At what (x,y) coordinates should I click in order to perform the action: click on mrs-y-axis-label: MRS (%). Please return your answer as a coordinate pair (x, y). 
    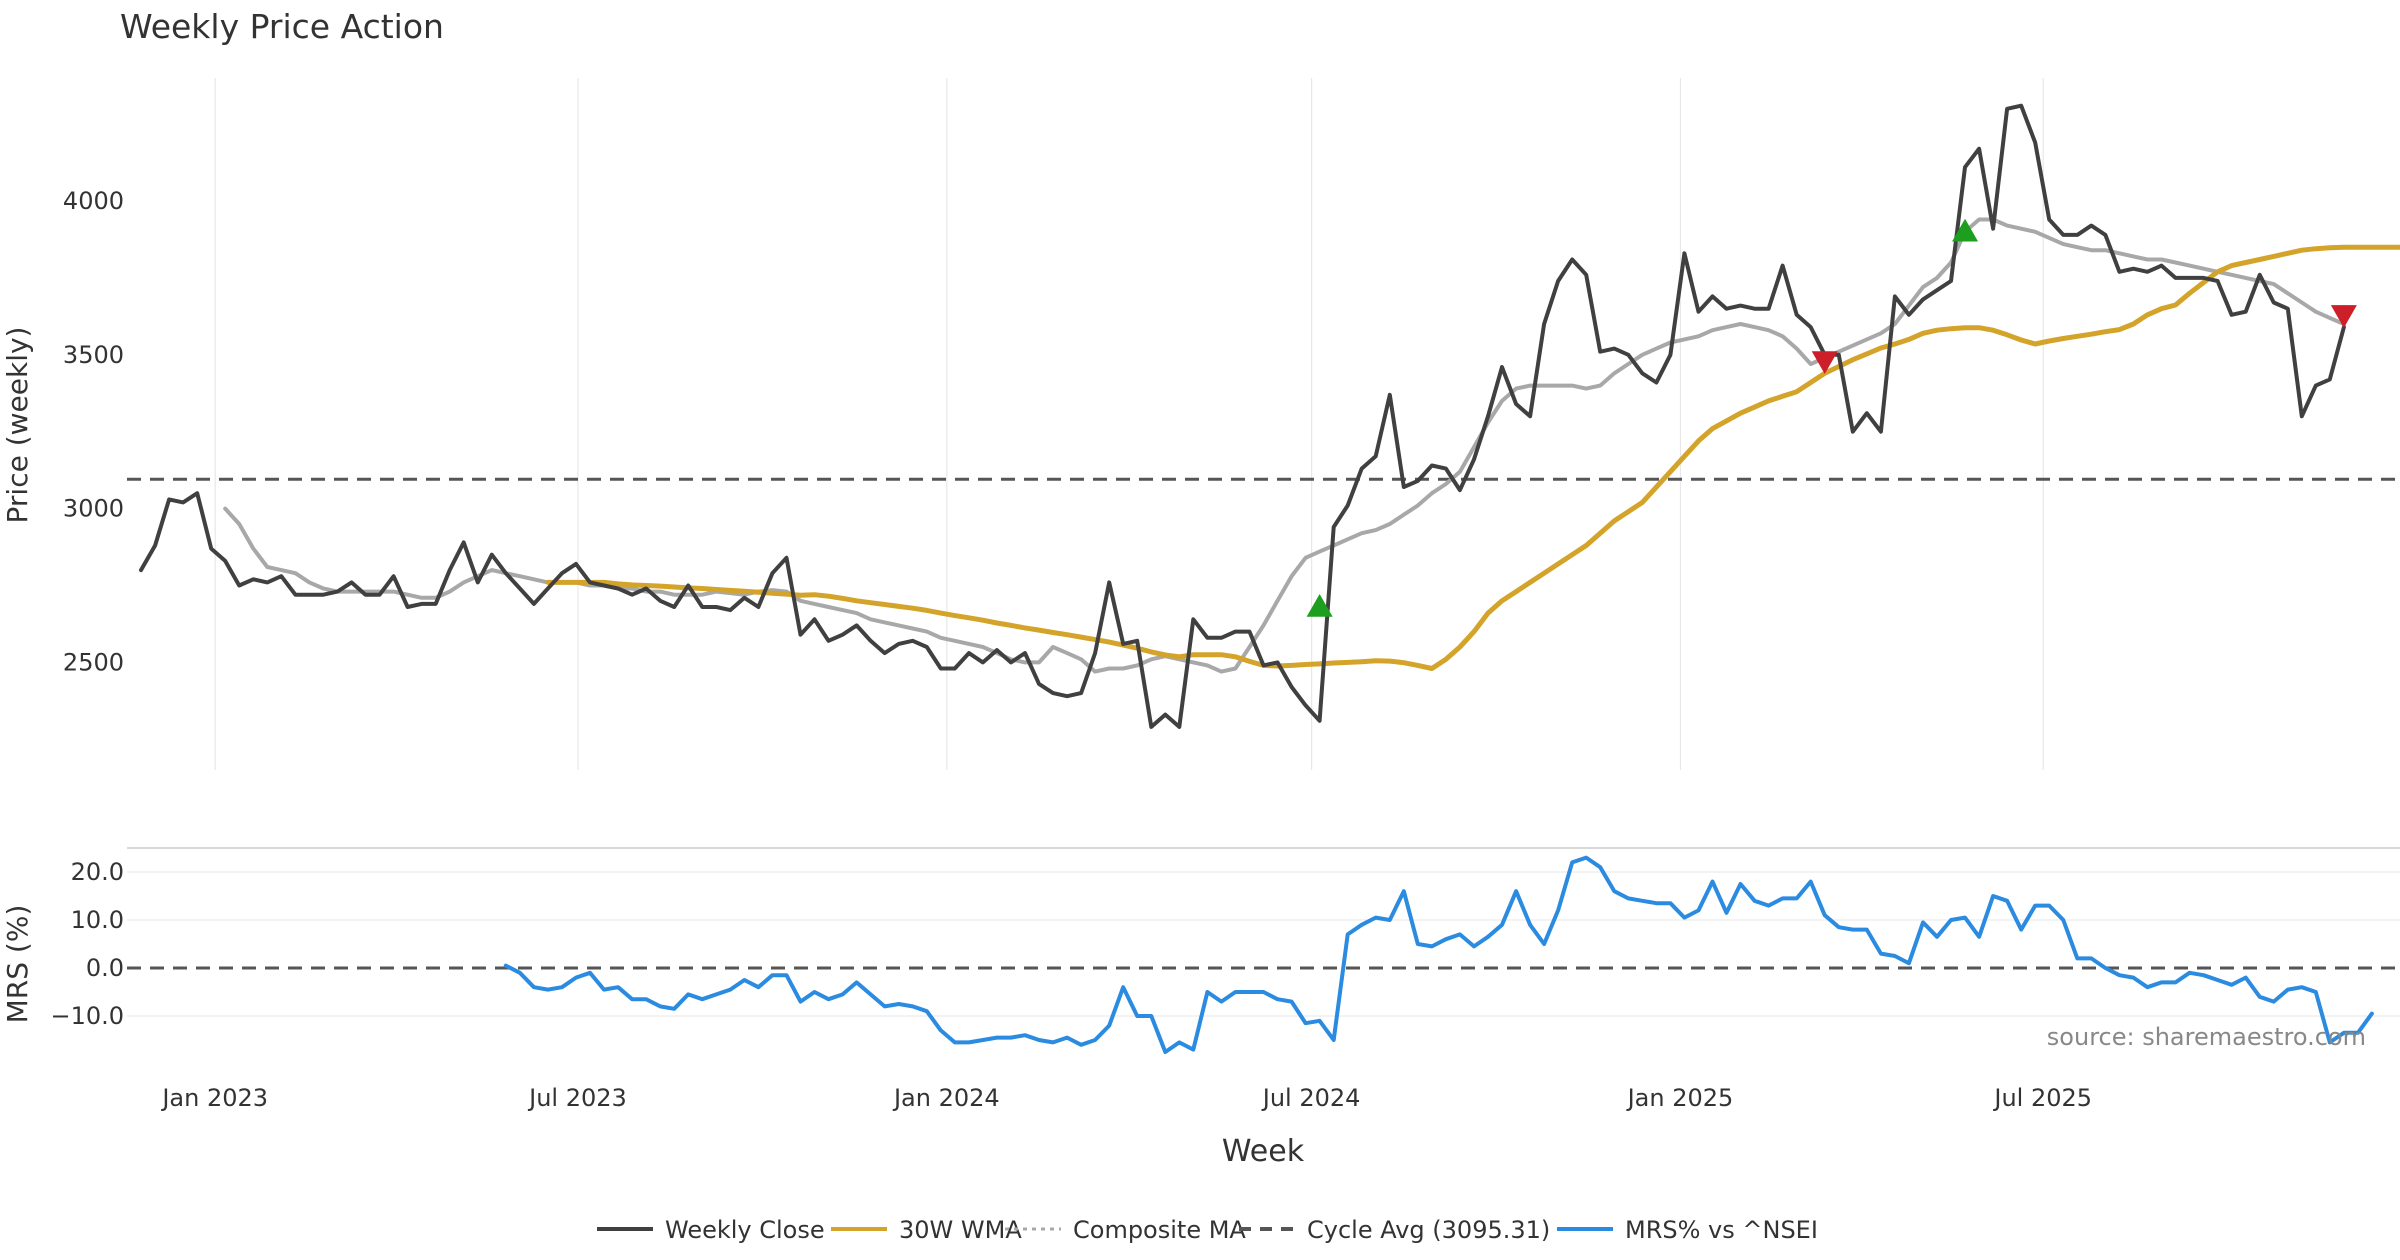
    Looking at the image, I should click on (17, 964).